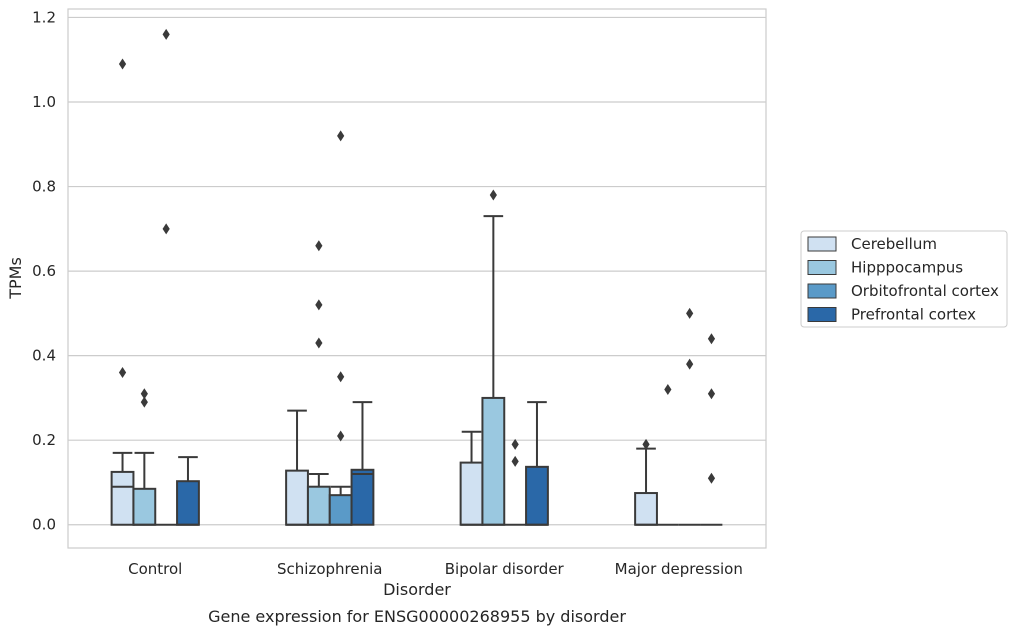 Image resolution: width=1018 pixels, height=634 pixels. I want to click on y-tick-label: 0.0, so click(44, 525).